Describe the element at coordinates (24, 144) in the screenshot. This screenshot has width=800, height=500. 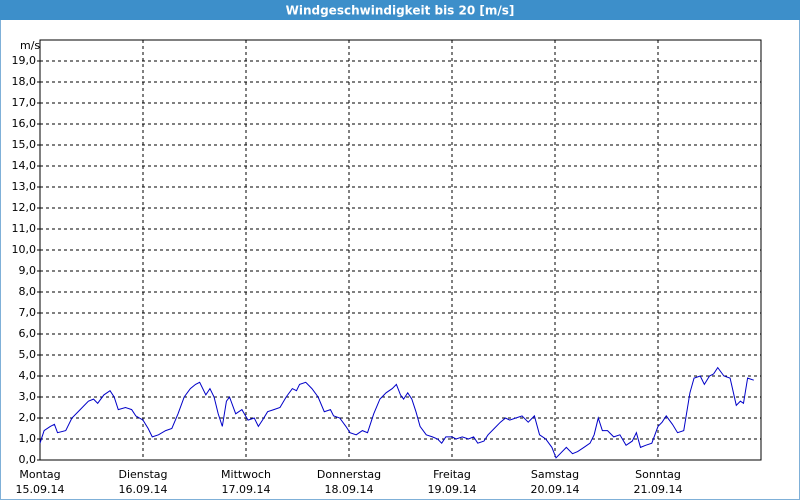
I see `y-tick-label: 15,0` at that location.